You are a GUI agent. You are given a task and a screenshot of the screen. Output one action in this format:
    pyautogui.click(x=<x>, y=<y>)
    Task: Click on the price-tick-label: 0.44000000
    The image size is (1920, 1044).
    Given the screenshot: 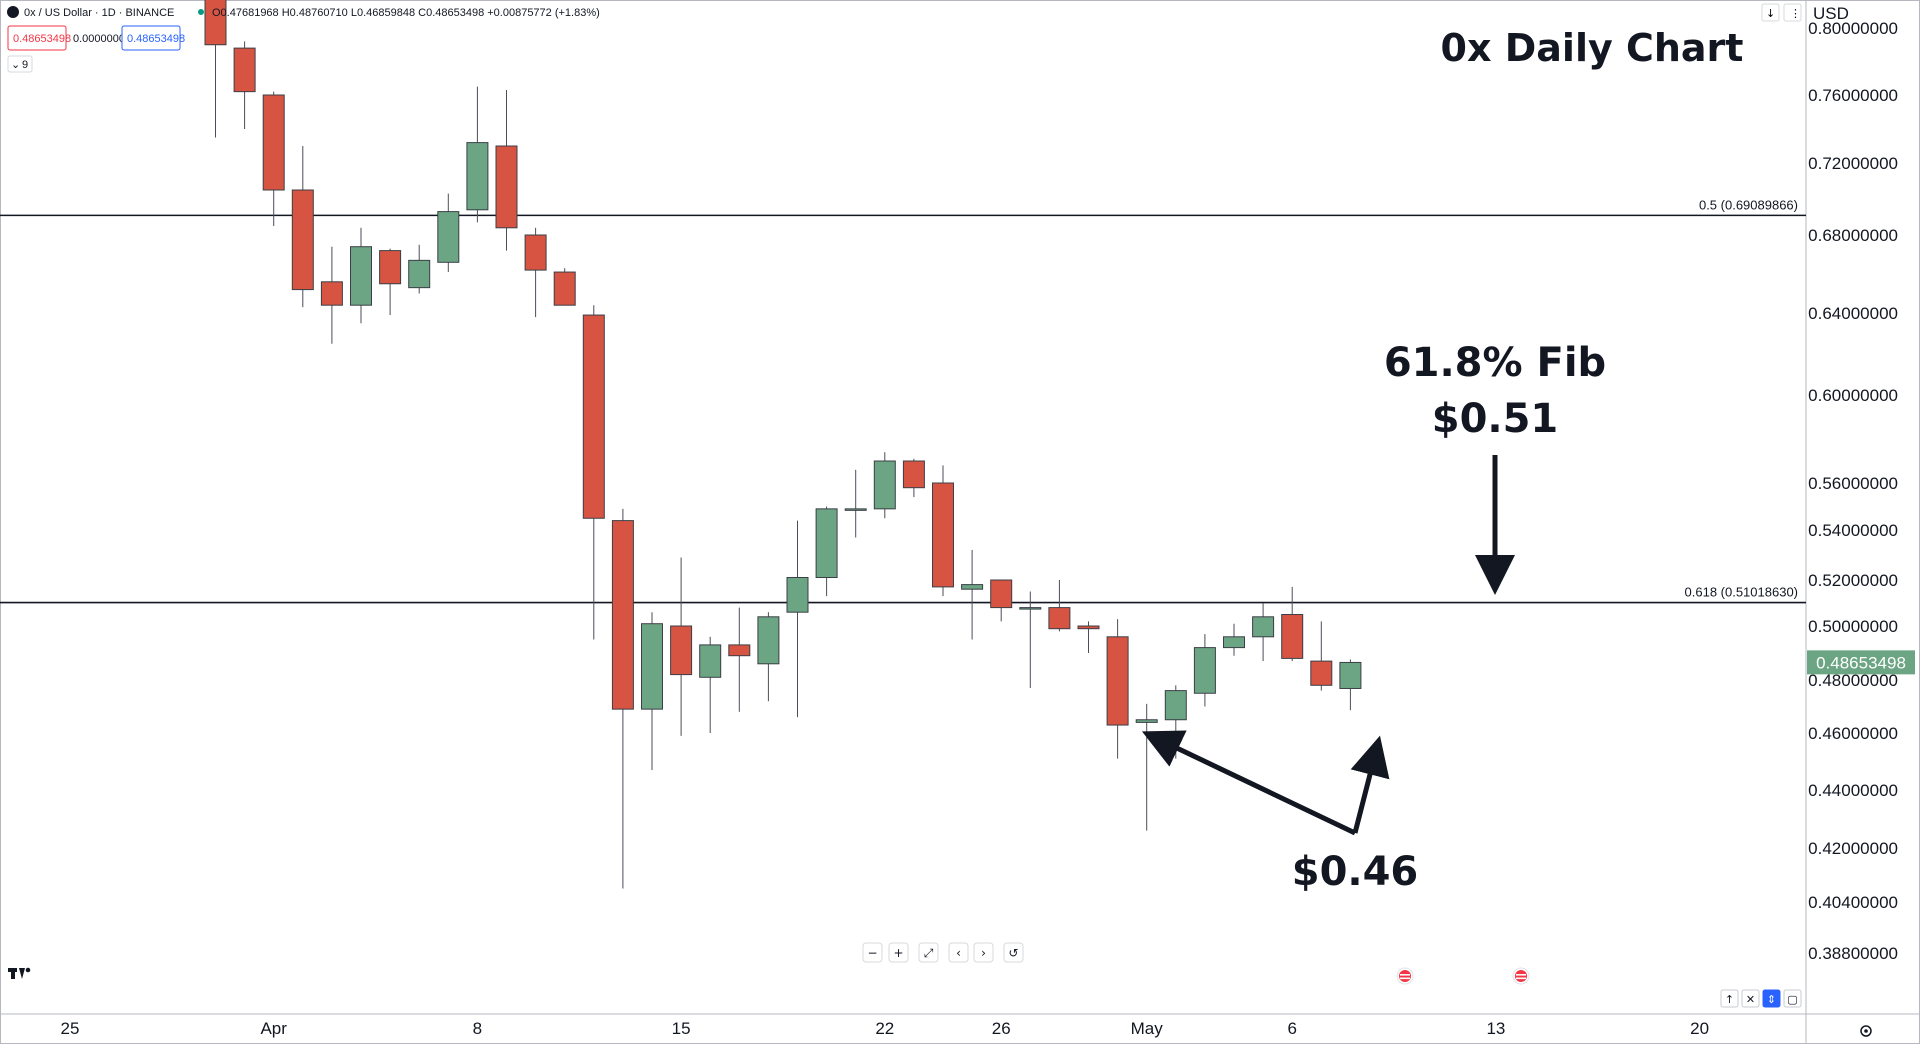 What is the action you would take?
    pyautogui.click(x=1853, y=790)
    